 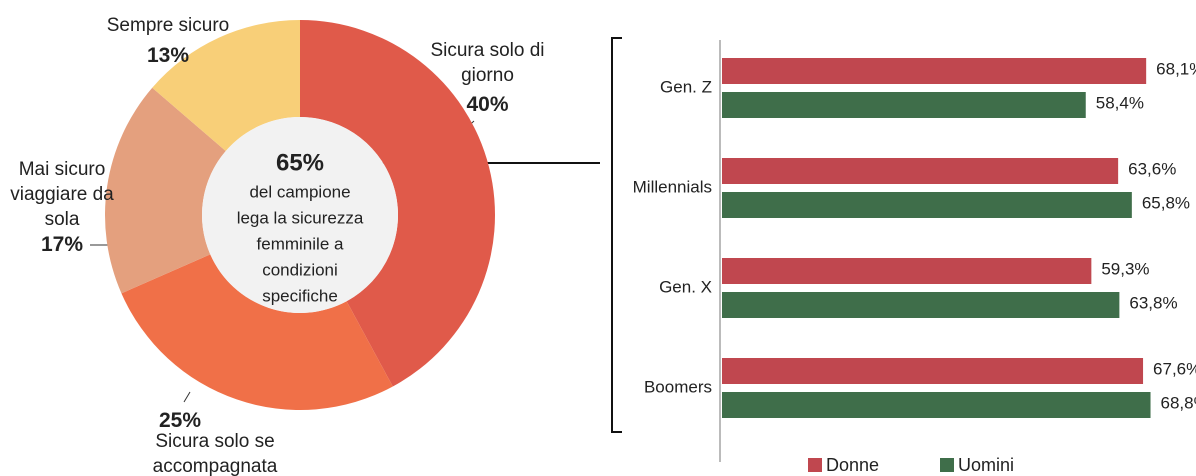 What do you see at coordinates (215, 453) in the screenshot?
I see `segment-label: Sicura solo se accompagnata` at bounding box center [215, 453].